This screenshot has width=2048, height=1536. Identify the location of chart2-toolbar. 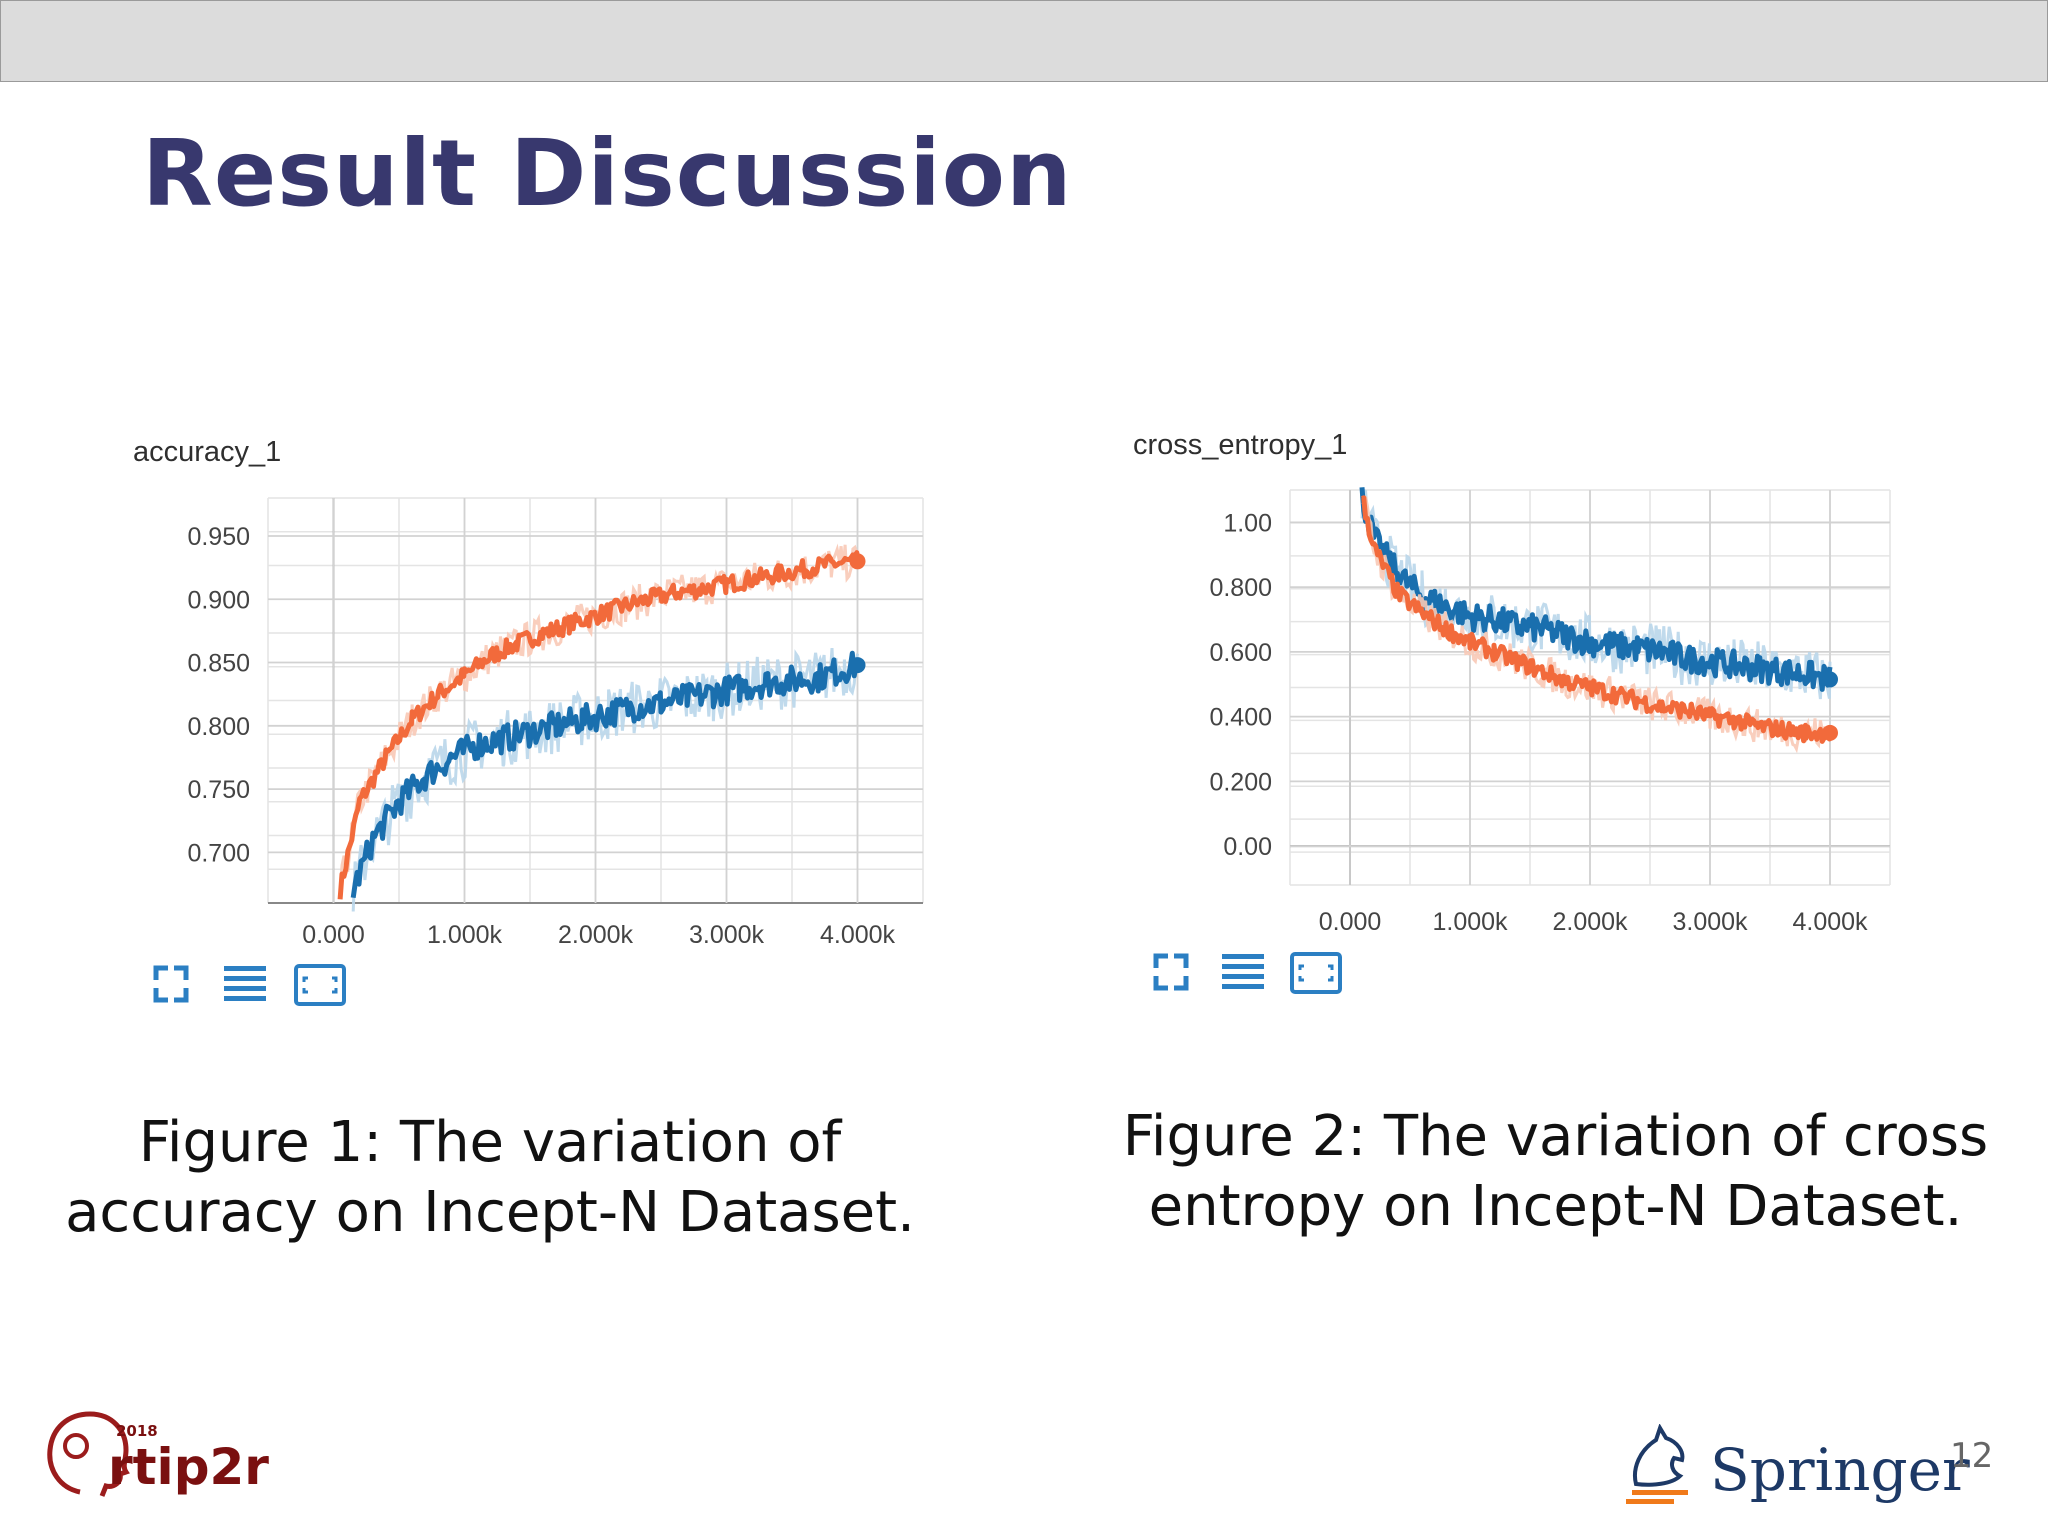
(1255, 977).